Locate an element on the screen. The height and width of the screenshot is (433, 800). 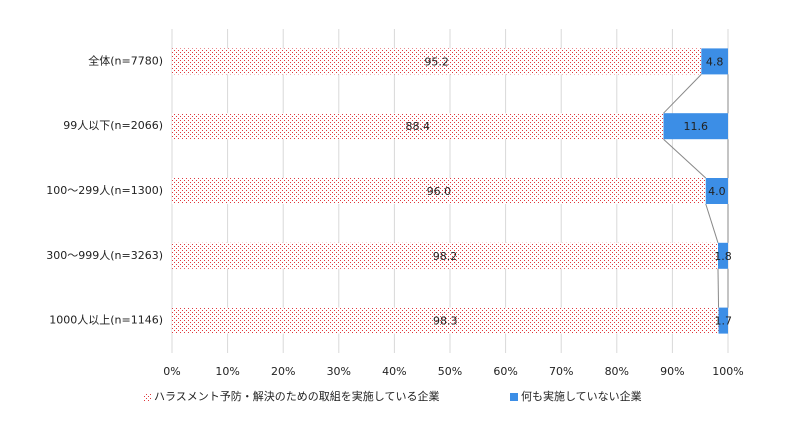
data-label: 1.7 is located at coordinates (724, 321).